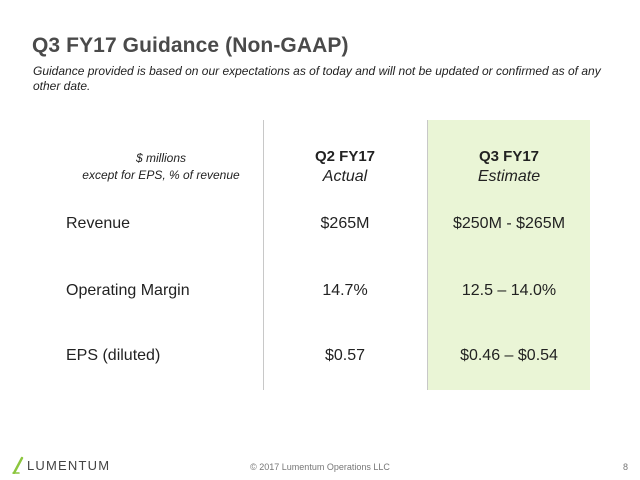  I want to click on column-kind: Estimate, so click(509, 176).